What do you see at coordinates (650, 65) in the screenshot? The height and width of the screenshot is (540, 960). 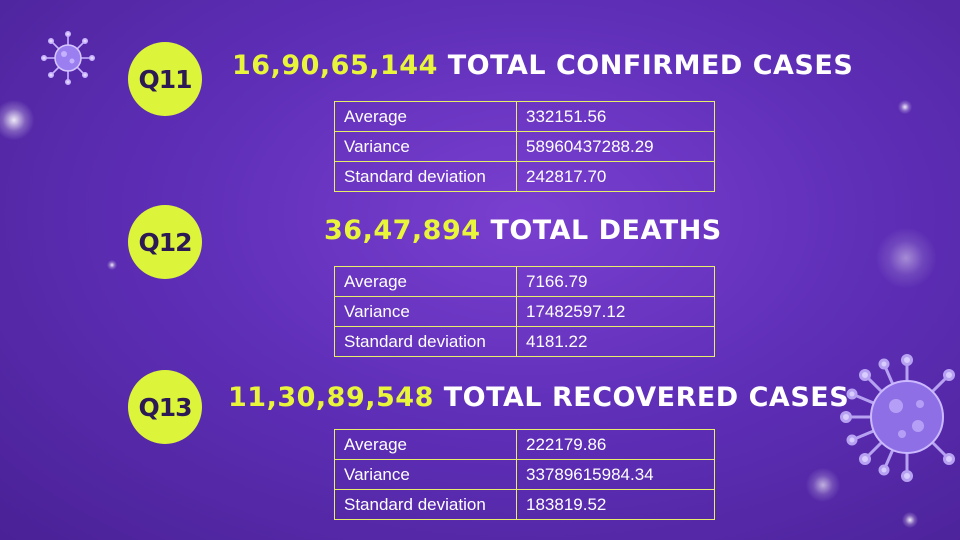 I see `heading-caption: TOTAL CONFIRMED CASES` at bounding box center [650, 65].